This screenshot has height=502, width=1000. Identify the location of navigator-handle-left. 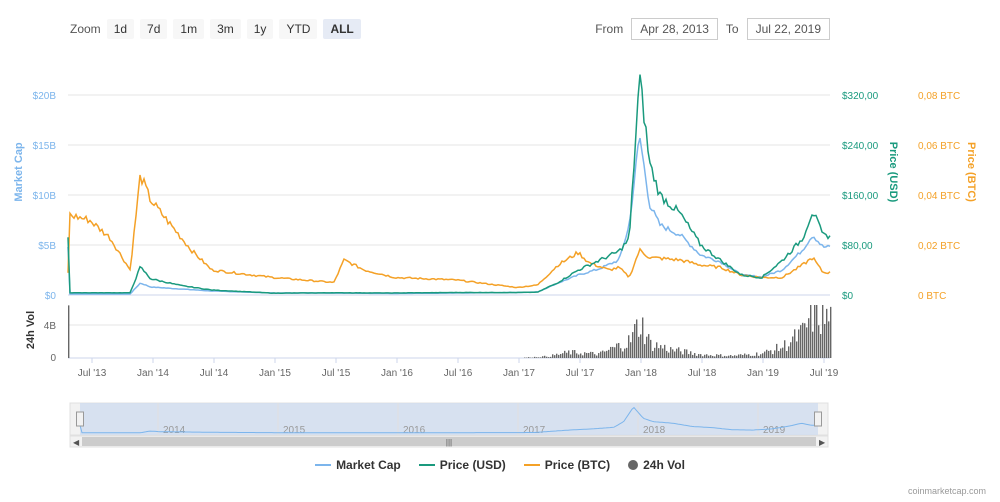
(80, 419).